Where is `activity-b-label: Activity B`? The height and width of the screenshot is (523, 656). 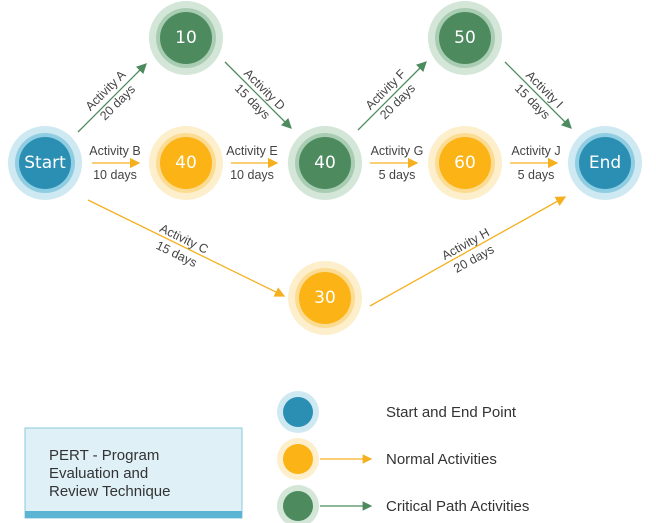 activity-b-label: Activity B is located at coordinates (114, 151).